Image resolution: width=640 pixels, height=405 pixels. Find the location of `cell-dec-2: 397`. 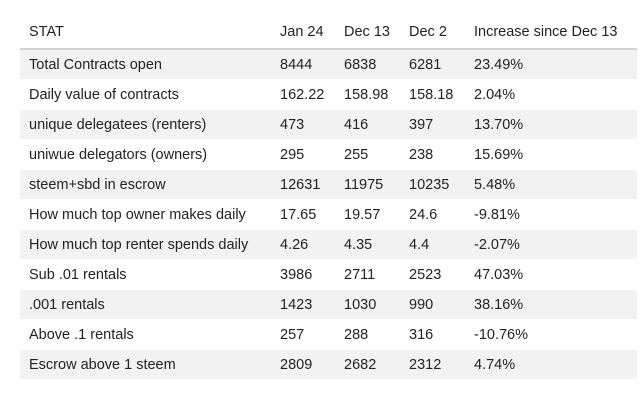

cell-dec-2: 397 is located at coordinates (432, 124).